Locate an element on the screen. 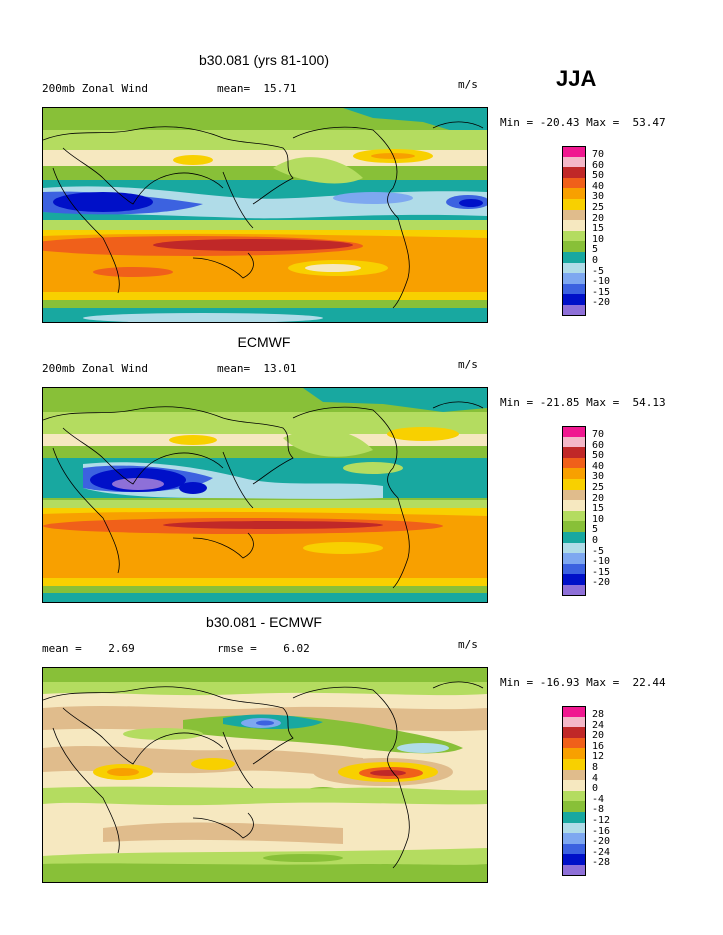  panel-1-units: m/s is located at coordinates (468, 84).